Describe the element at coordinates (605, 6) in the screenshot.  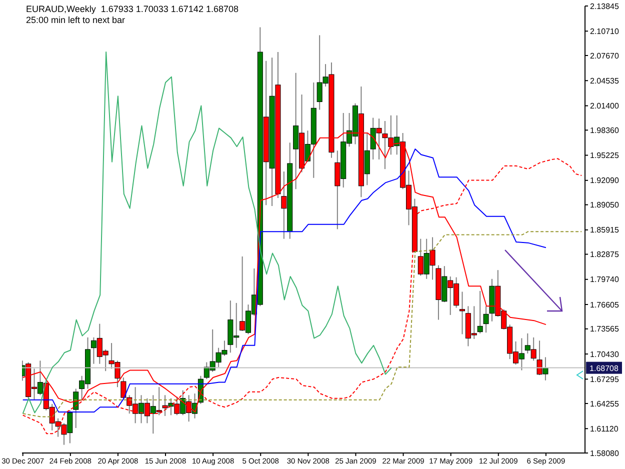
I see `y-tick-label: 2.13845` at that location.